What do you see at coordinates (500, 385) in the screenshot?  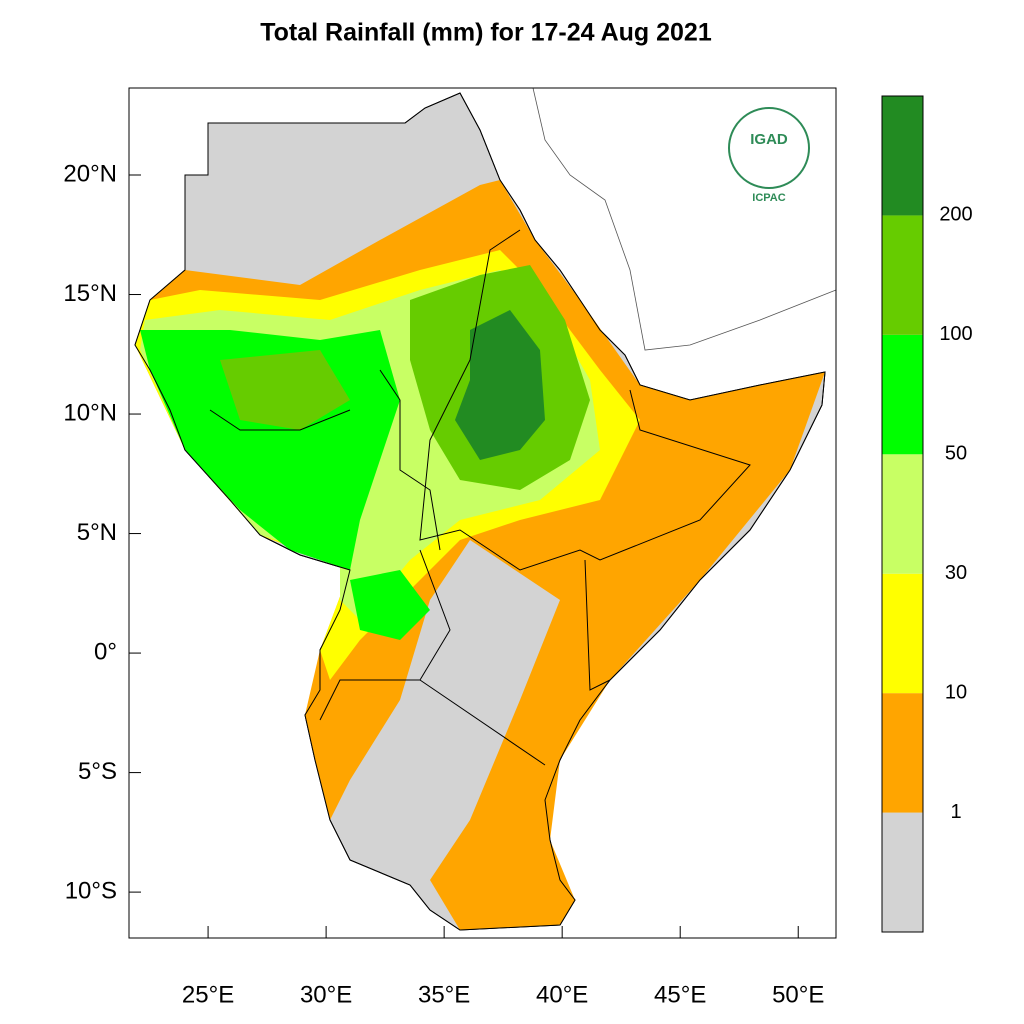 I see `rain-darkgreen` at bounding box center [500, 385].